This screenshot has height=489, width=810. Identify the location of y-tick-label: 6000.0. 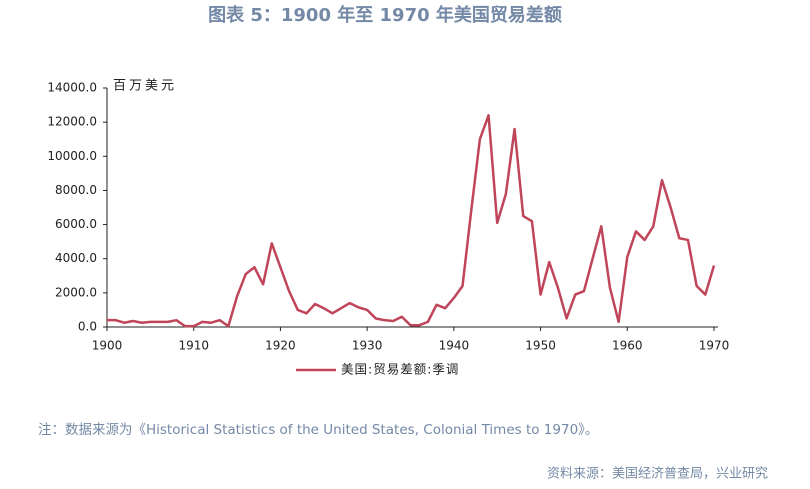
(76, 224).